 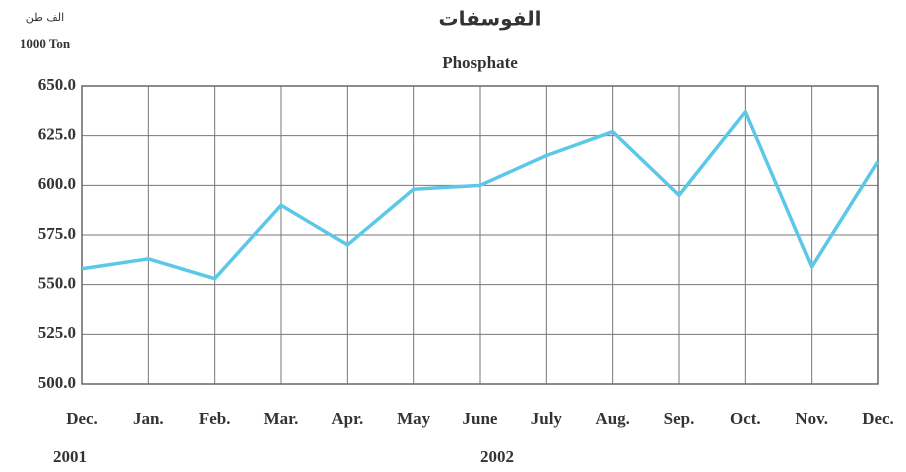 What do you see at coordinates (57, 283) in the screenshot?
I see `y-tick-label: 550.0` at bounding box center [57, 283].